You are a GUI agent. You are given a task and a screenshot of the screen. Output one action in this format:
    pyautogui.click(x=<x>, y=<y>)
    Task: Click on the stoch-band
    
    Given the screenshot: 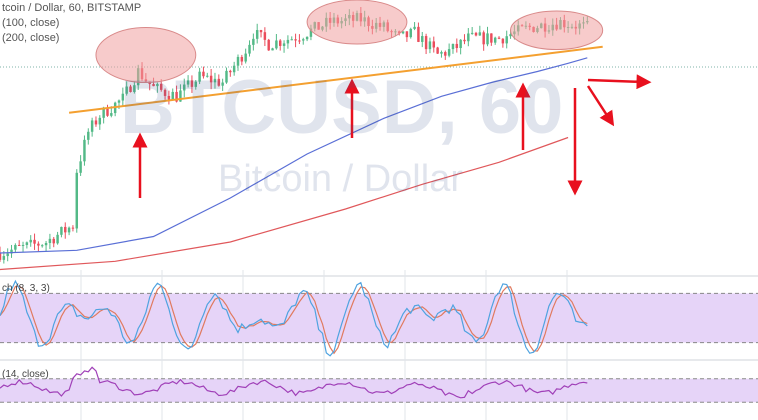 What is the action you would take?
    pyautogui.click(x=379, y=318)
    